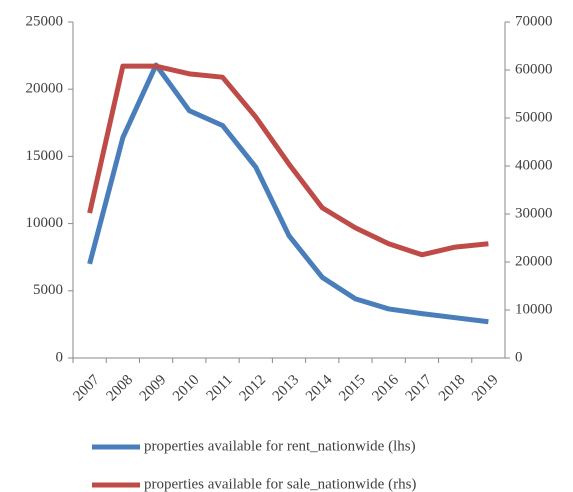 The width and height of the screenshot is (573, 492). I want to click on y2-tick-label: 60000, so click(534, 69).